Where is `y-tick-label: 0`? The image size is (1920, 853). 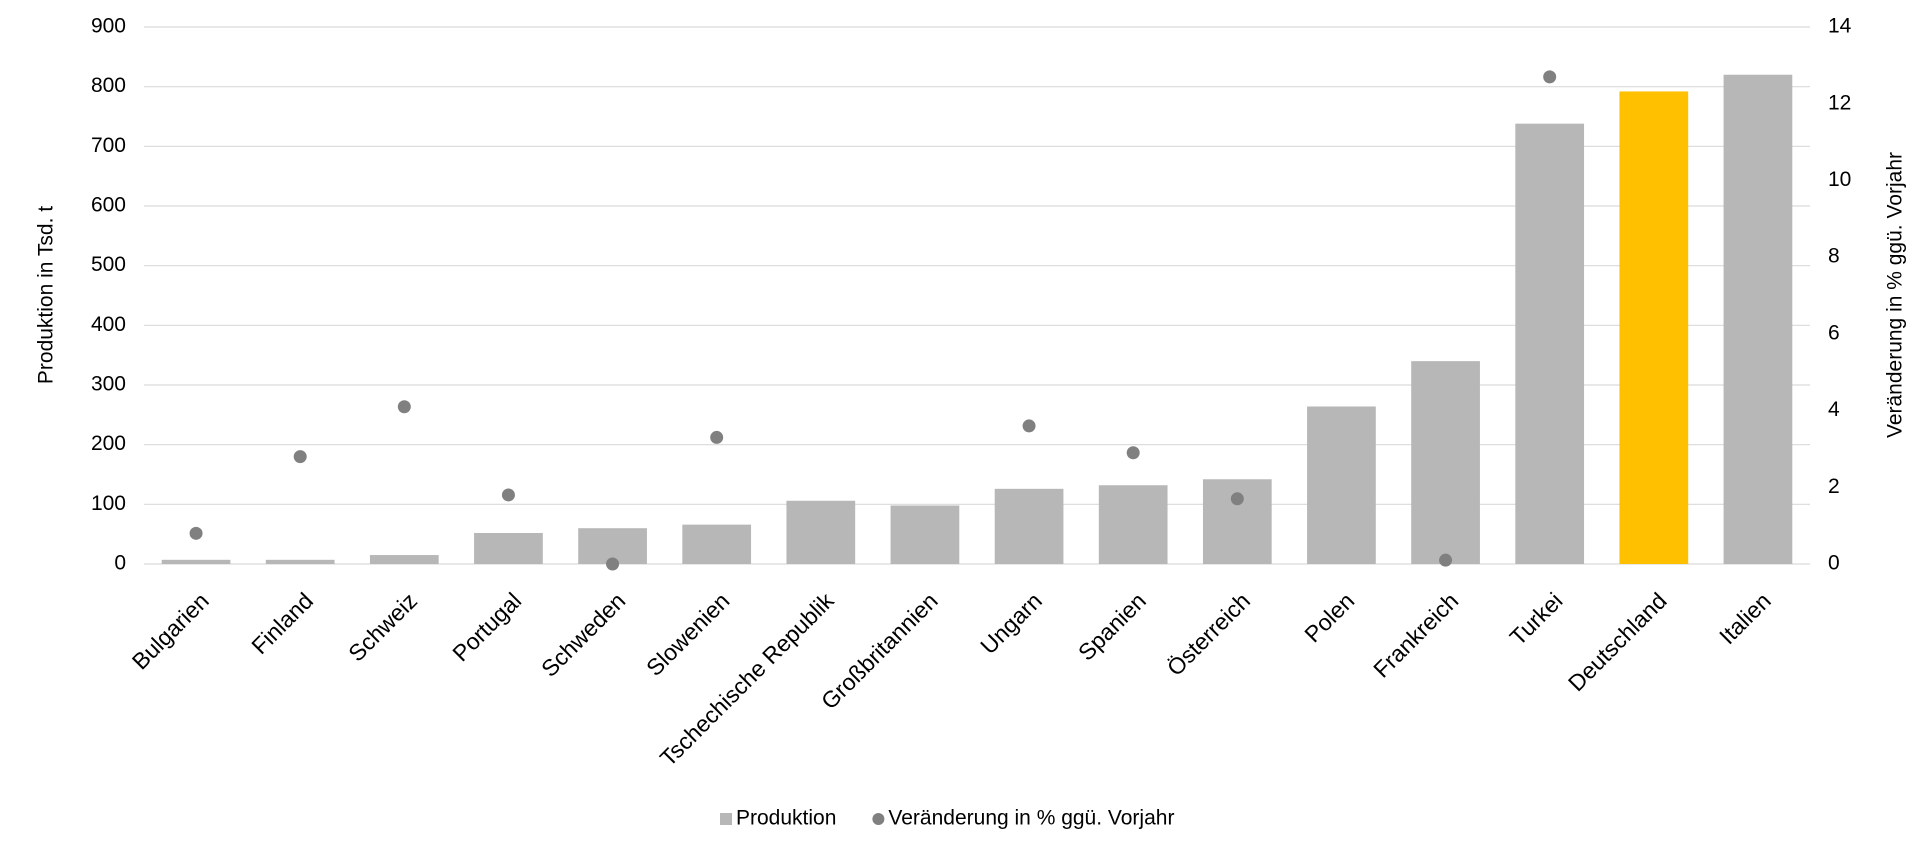
y-tick-label: 0 is located at coordinates (120, 563).